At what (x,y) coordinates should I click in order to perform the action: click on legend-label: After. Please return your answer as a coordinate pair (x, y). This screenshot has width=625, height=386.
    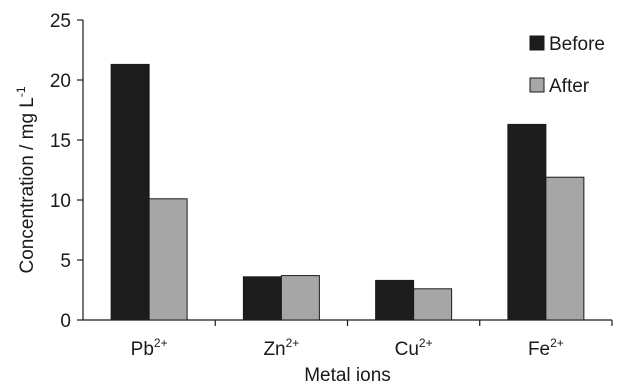
    Looking at the image, I should click on (569, 86).